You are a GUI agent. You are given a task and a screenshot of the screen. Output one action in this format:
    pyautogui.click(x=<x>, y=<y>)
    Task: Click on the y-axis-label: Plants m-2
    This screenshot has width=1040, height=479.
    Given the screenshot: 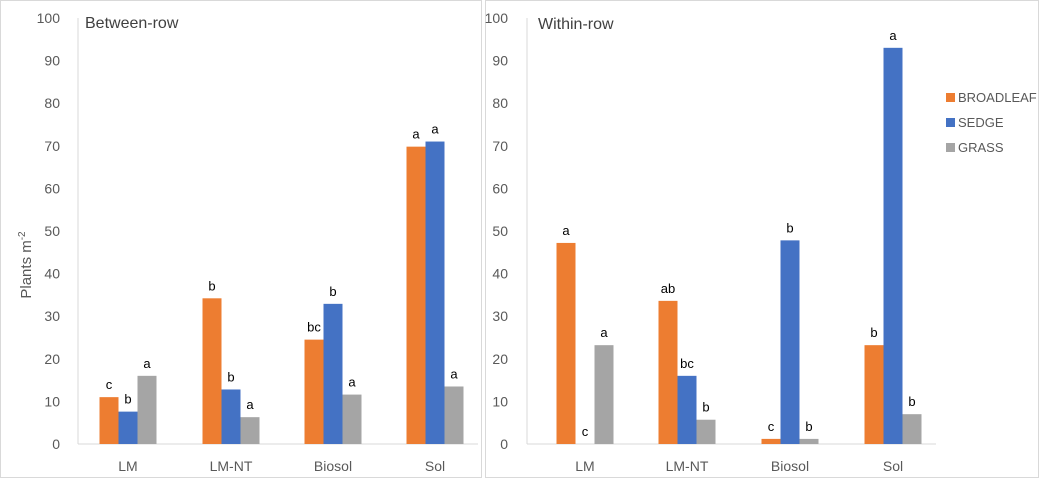 What is the action you would take?
    pyautogui.click(x=26, y=265)
    